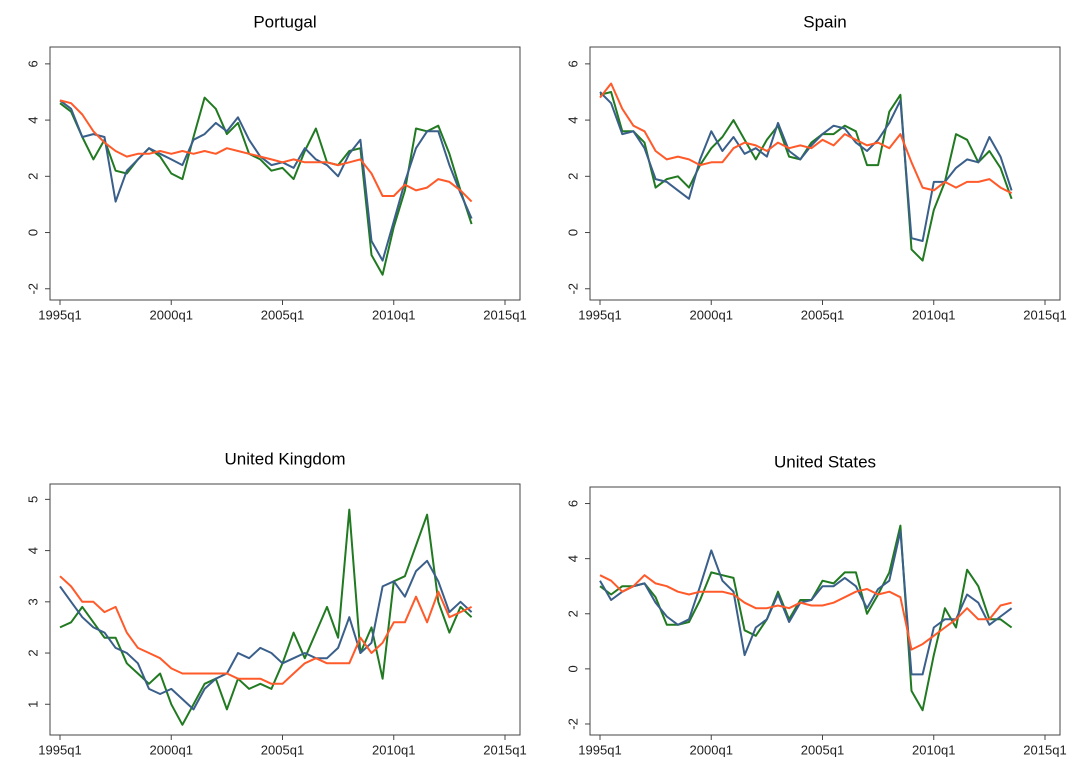 This screenshot has width=1079, height=777. What do you see at coordinates (32, 601) in the screenshot?
I see `y-tick-label: 3` at bounding box center [32, 601].